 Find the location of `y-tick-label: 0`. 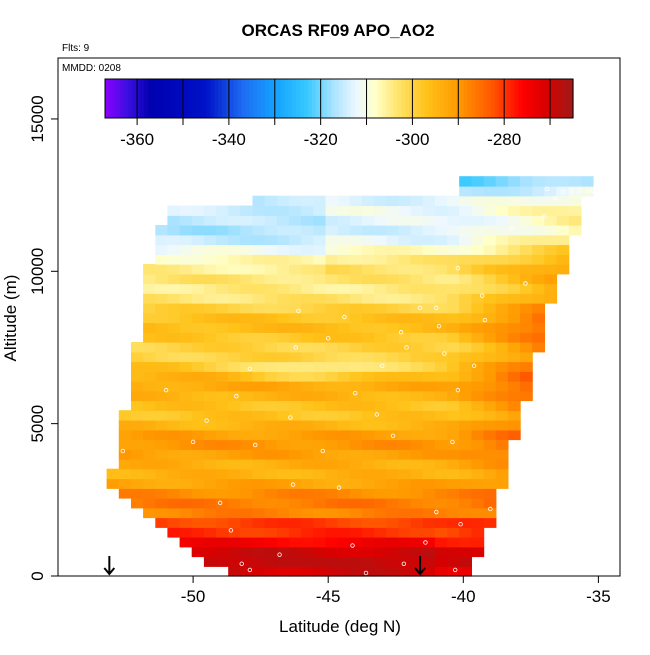

y-tick-label: 0 is located at coordinates (37, 575).